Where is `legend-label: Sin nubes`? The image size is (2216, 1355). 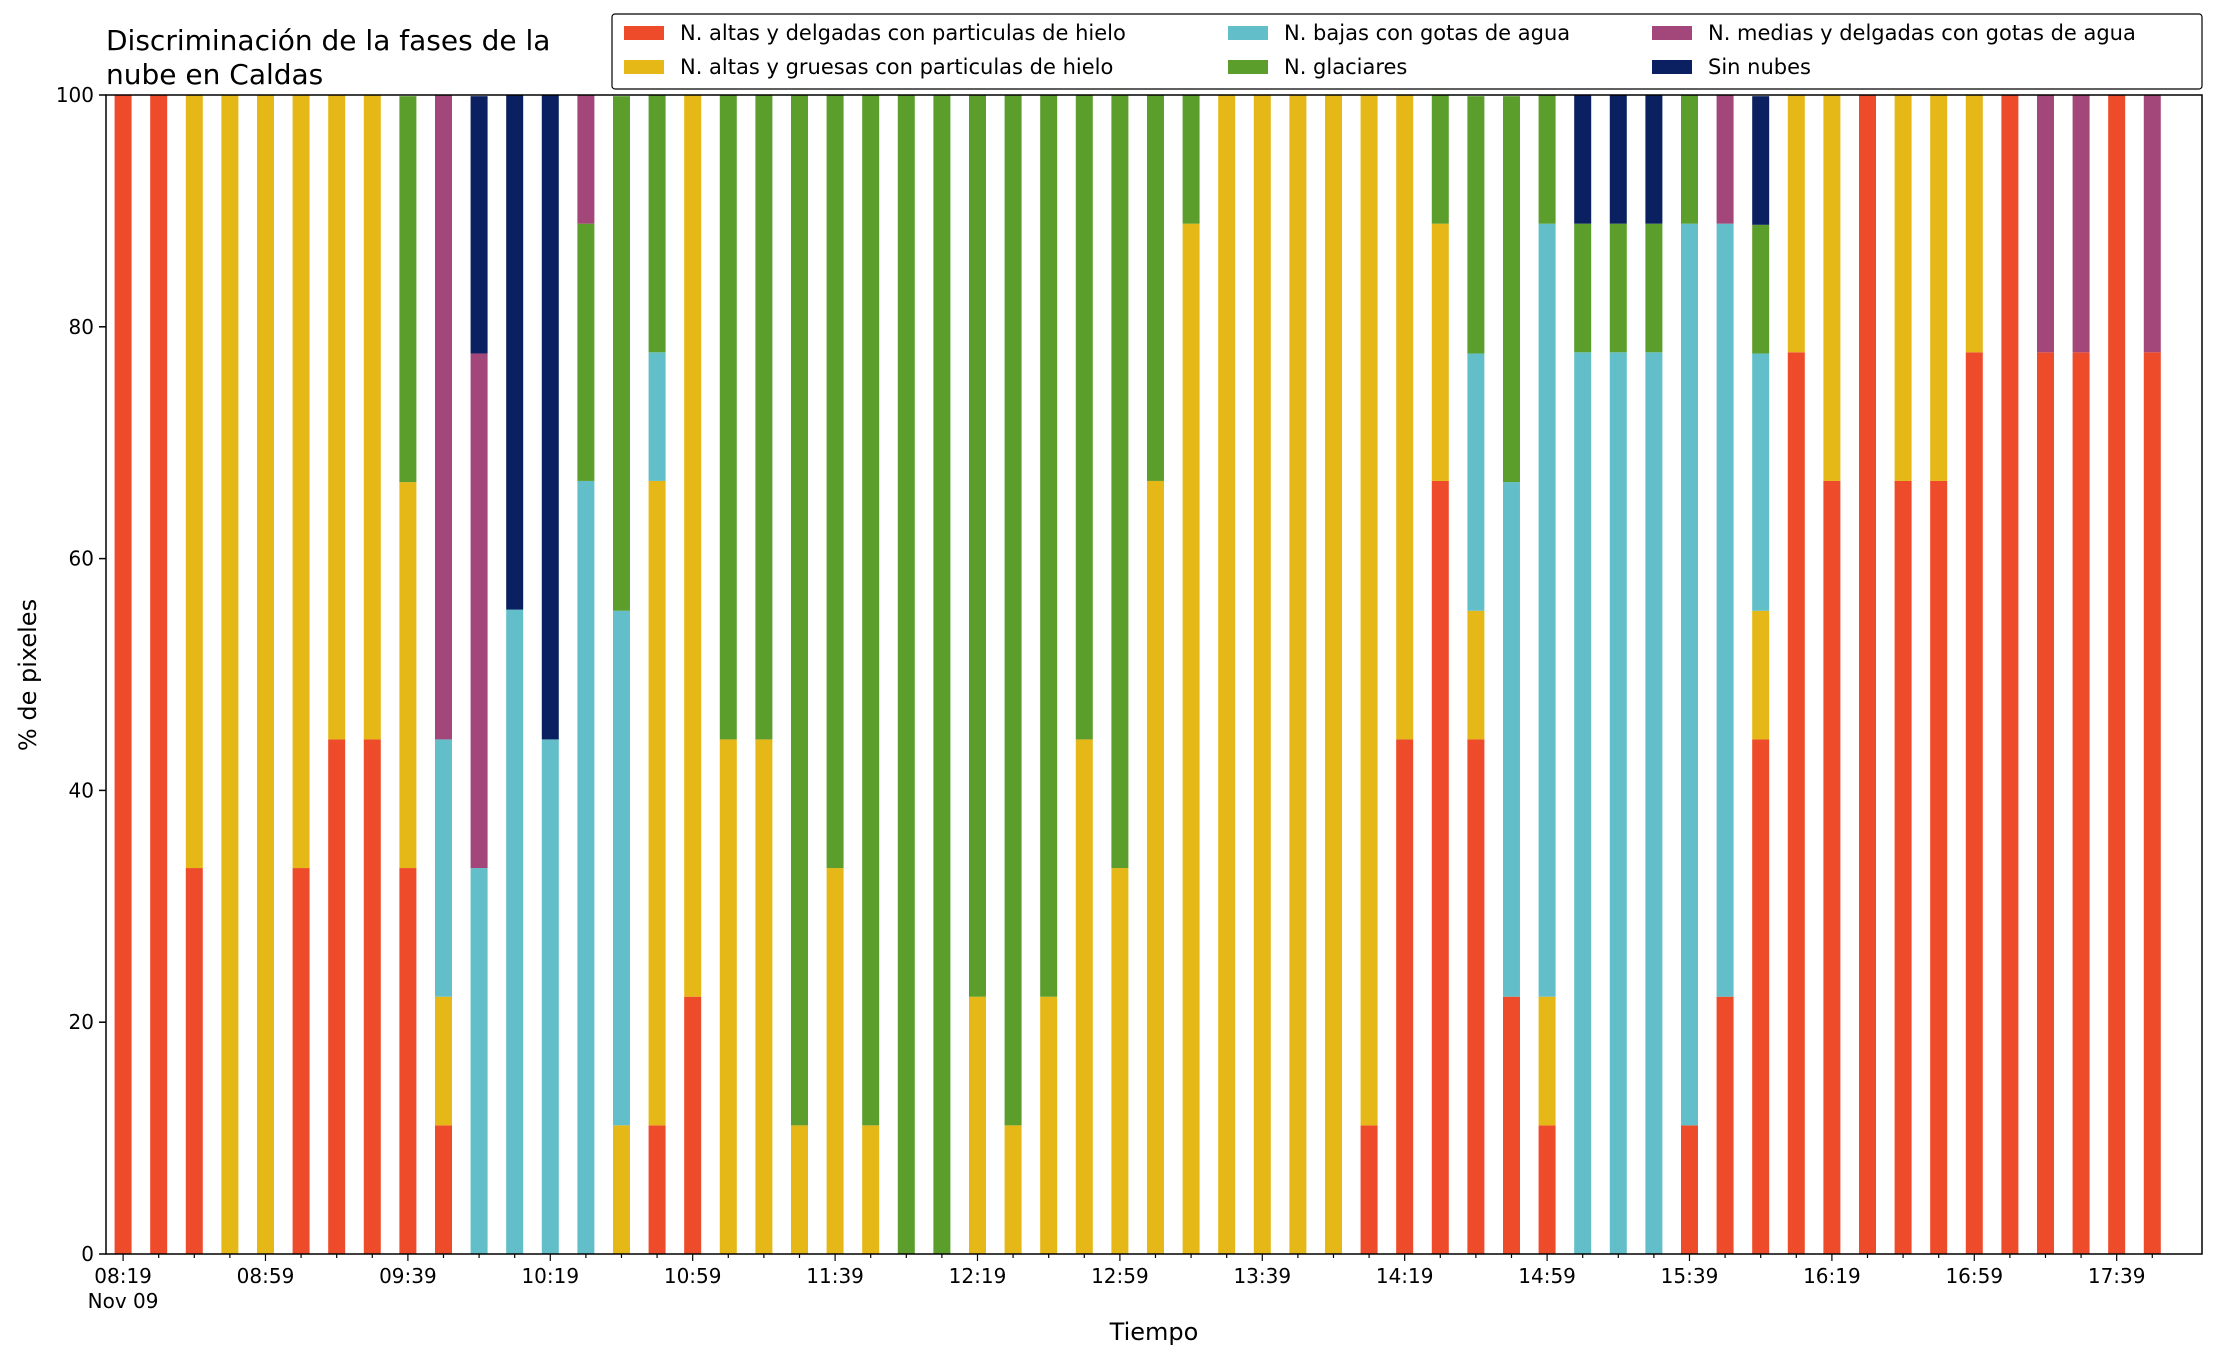 legend-label: Sin nubes is located at coordinates (1759, 67).